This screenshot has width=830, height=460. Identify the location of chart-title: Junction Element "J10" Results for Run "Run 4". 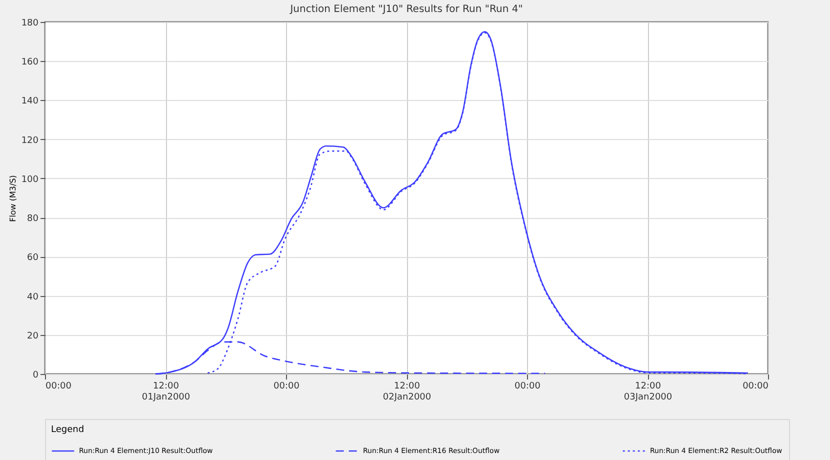
(406, 9).